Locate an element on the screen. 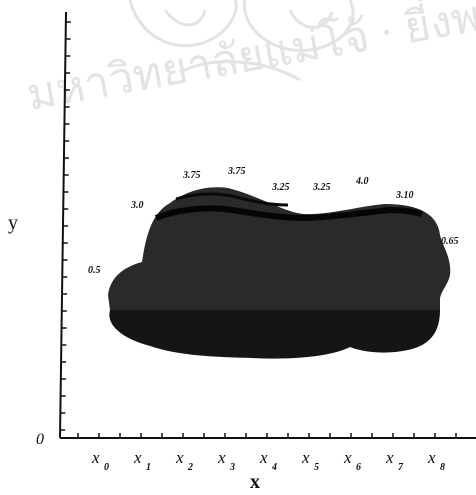  x-tick-label-3: x3 is located at coordinates (226, 460).